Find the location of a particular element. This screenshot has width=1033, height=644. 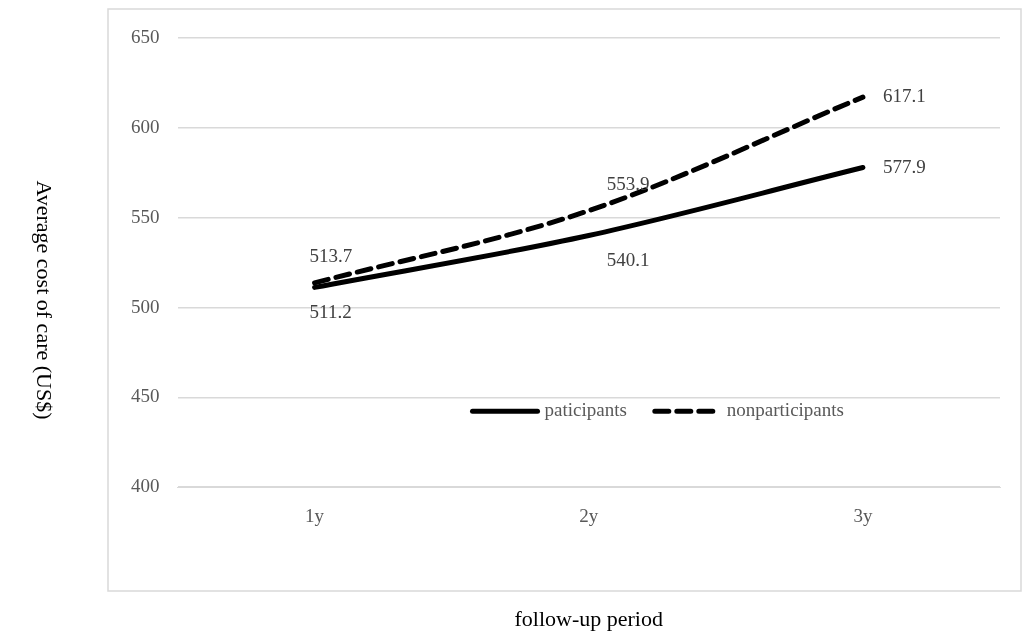

data-label: 511.2 is located at coordinates (330, 312).